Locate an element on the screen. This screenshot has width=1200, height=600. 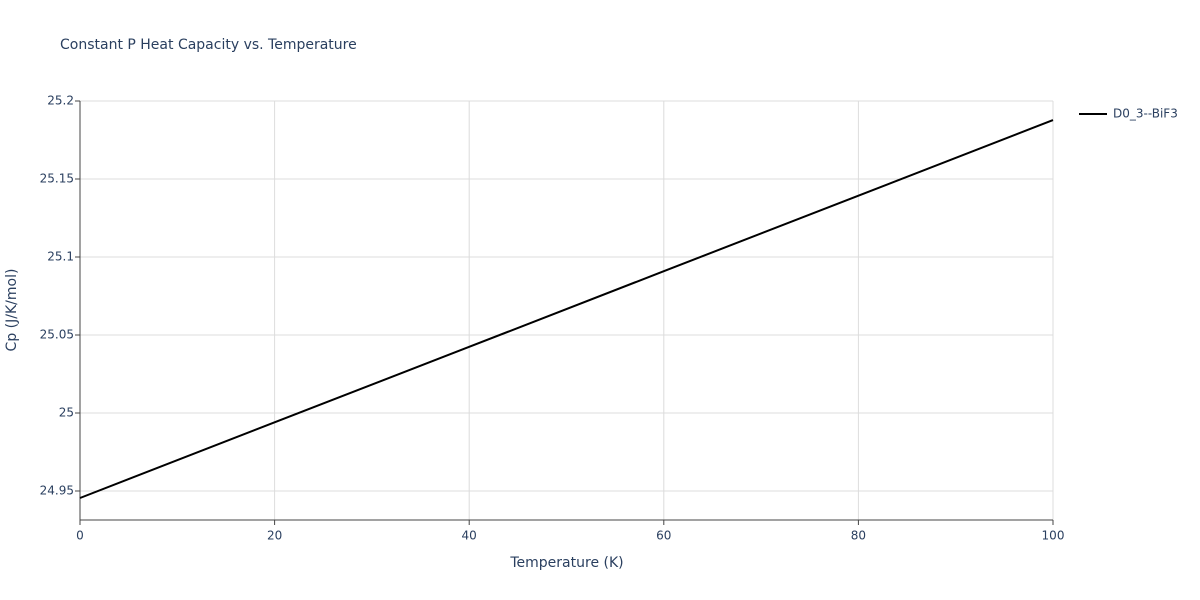
y-tick-label: 25.1 is located at coordinates (60, 256).